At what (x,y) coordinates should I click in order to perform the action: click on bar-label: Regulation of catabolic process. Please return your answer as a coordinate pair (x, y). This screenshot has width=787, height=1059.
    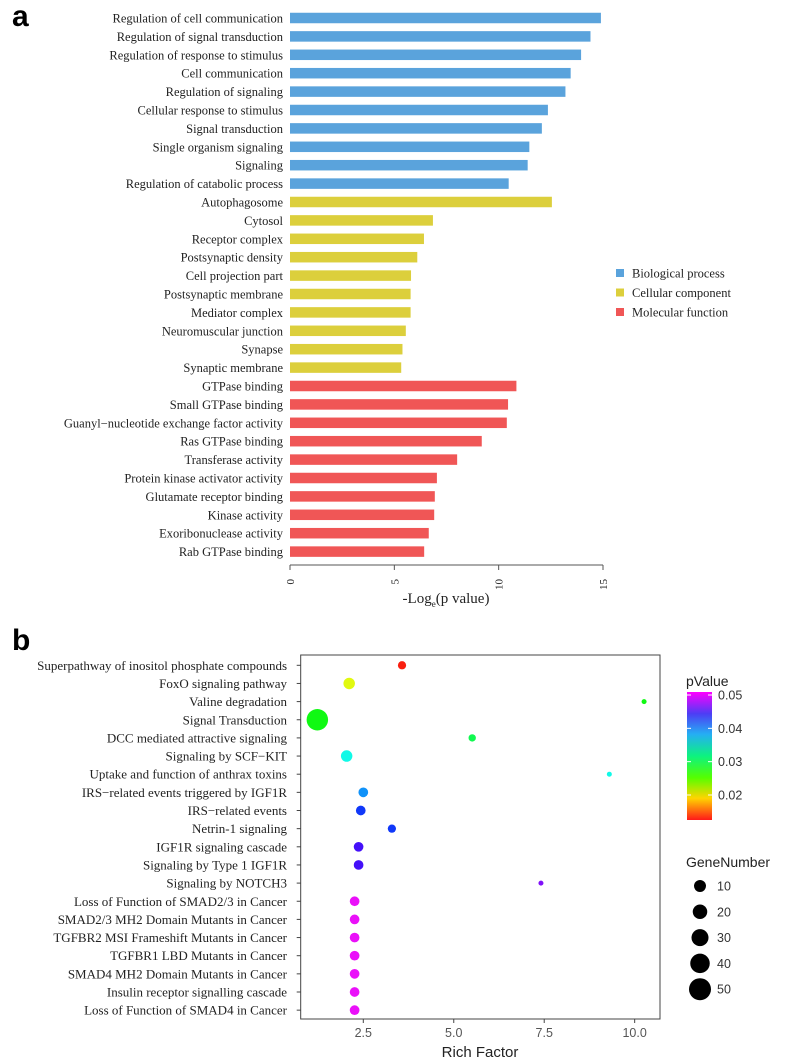
    Looking at the image, I should click on (204, 184).